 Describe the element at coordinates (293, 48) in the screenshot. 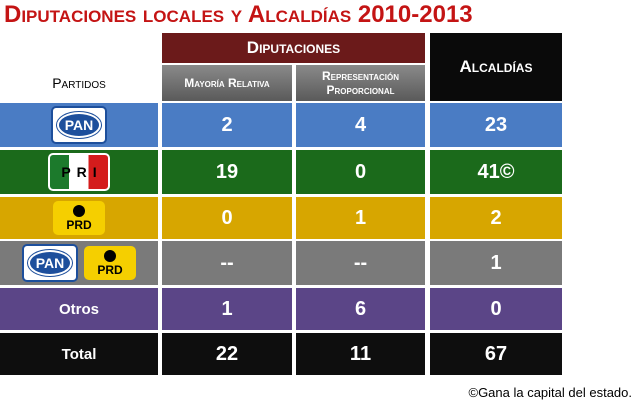

I see `group-header: Diputaciones` at that location.